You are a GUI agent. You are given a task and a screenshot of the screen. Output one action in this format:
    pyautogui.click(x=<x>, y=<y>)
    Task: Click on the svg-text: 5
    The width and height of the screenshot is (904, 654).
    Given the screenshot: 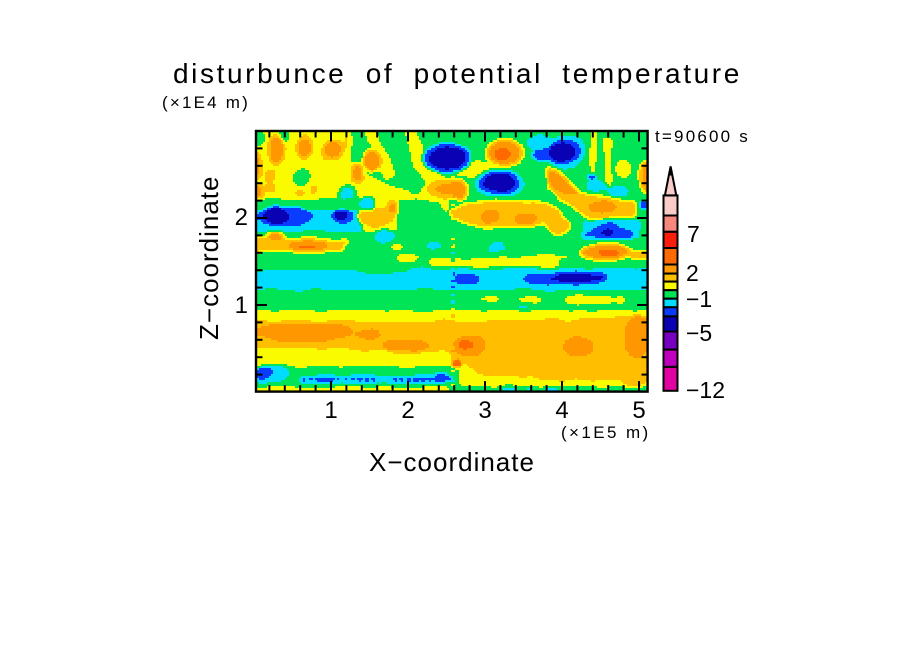 What is the action you would take?
    pyautogui.click(x=638, y=410)
    